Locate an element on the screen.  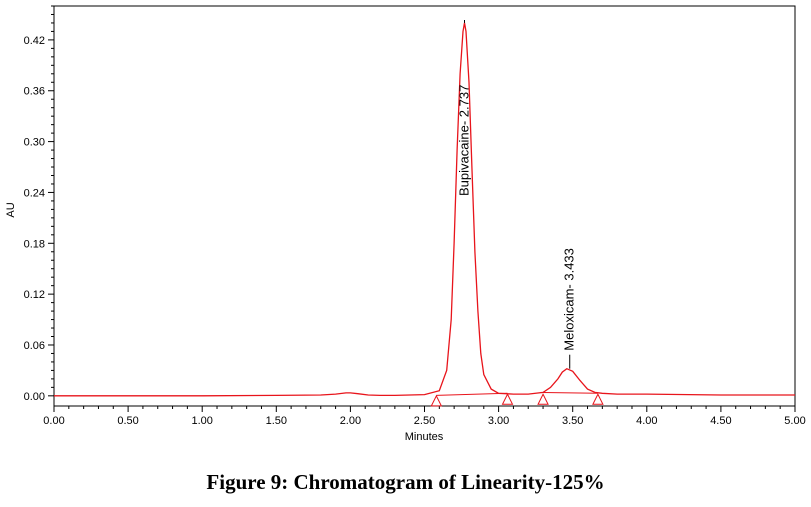
x-axis-title: Minutes is located at coordinates (424, 437).